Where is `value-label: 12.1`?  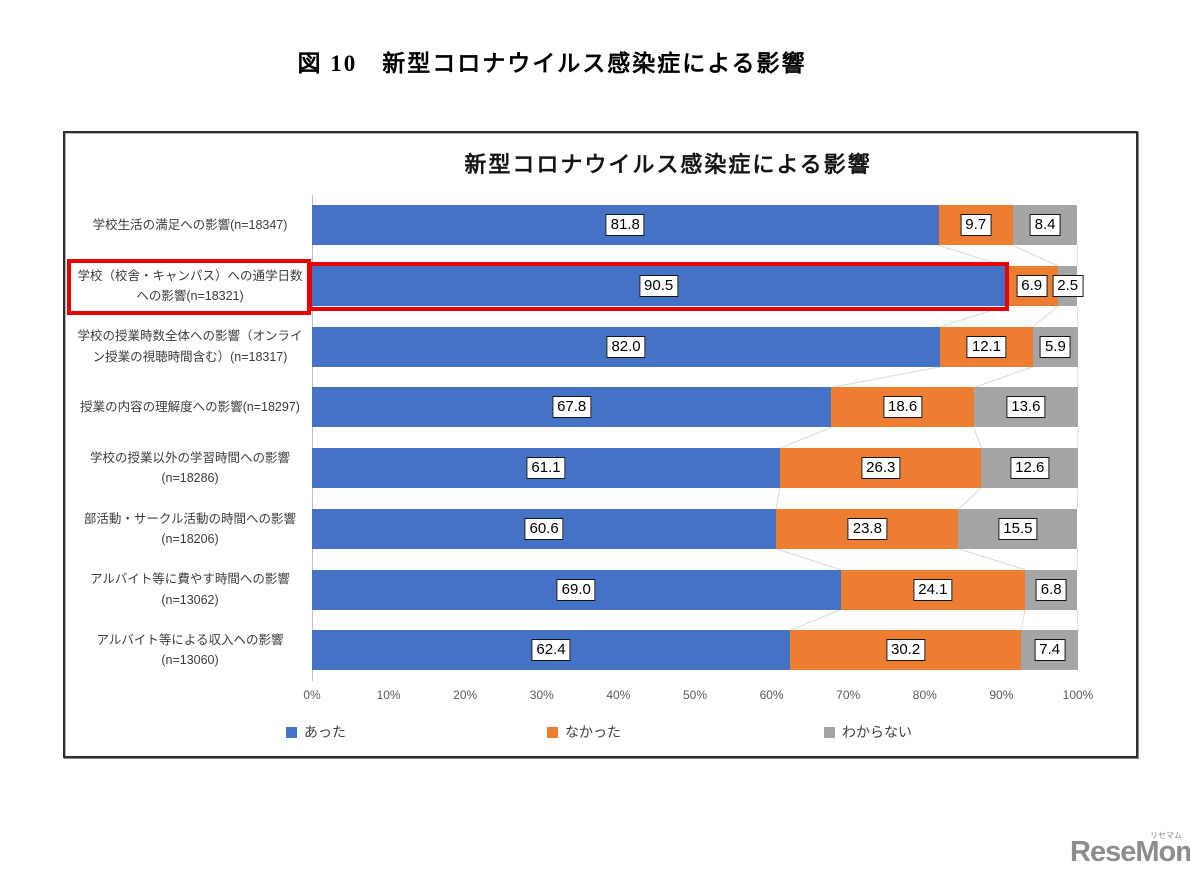
value-label: 12.1 is located at coordinates (986, 346).